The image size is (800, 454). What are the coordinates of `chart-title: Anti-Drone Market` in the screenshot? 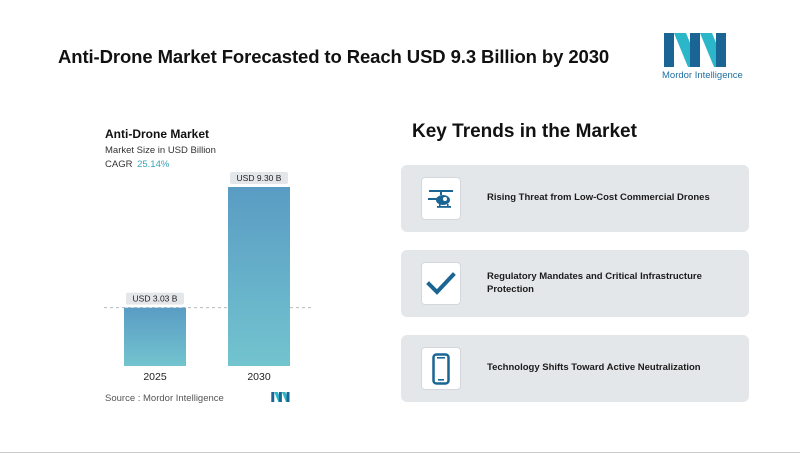 It's located at (157, 134).